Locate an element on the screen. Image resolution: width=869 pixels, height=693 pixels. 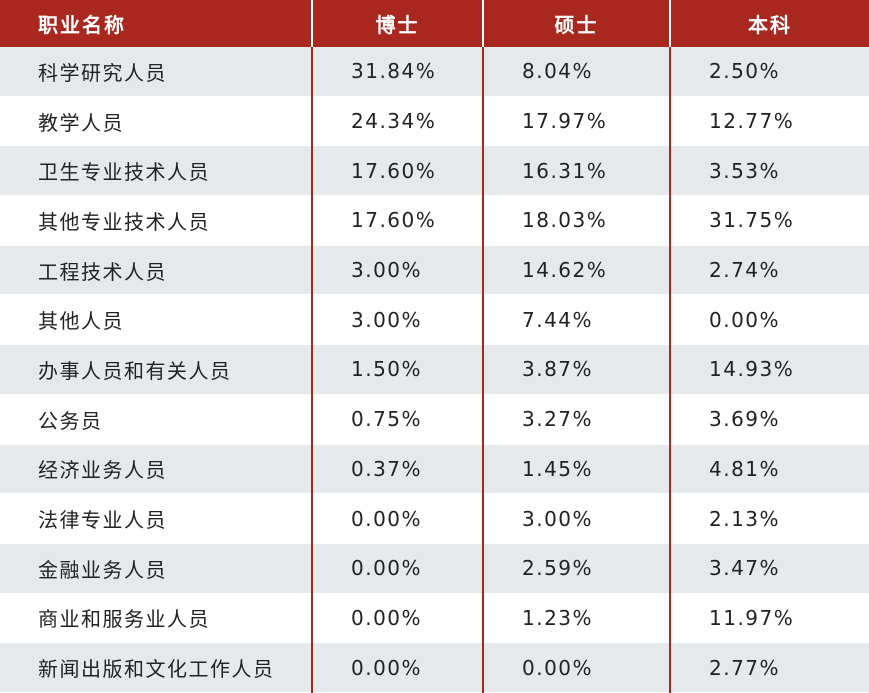
table-row: 教学人员 24.34% 17.97% 12.77% is located at coordinates (434, 121).